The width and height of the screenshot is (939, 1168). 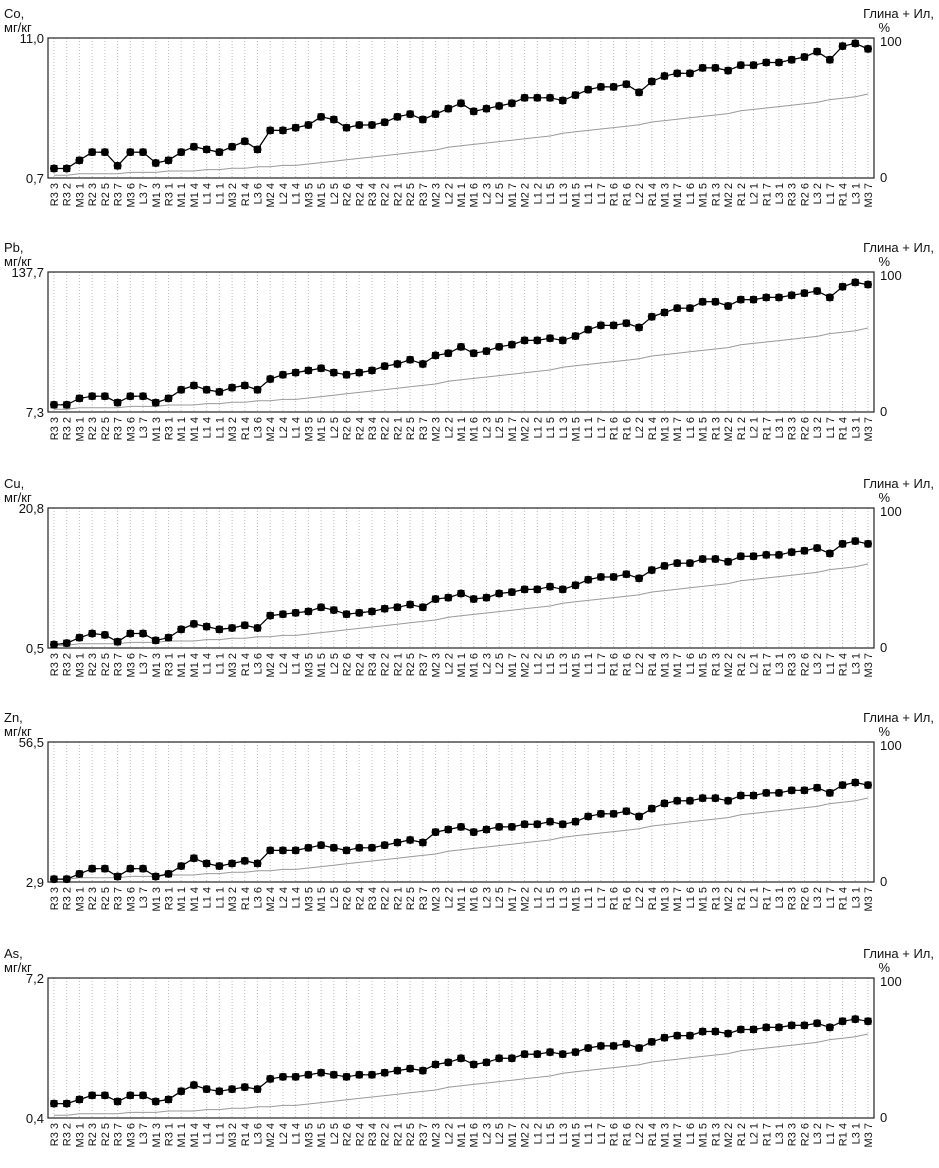 What do you see at coordinates (35, 882) in the screenshot?
I see `y-tick-min: 2,9` at bounding box center [35, 882].